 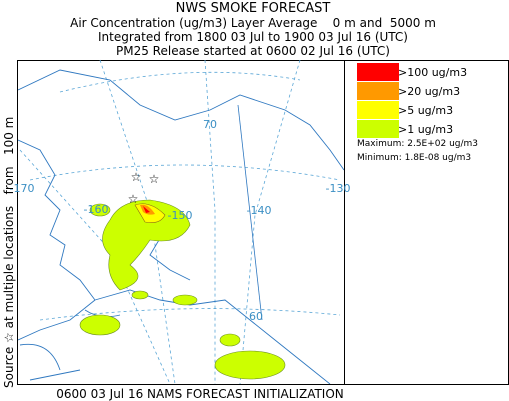 I want to click on longitude-label: -160, so click(x=96, y=209).